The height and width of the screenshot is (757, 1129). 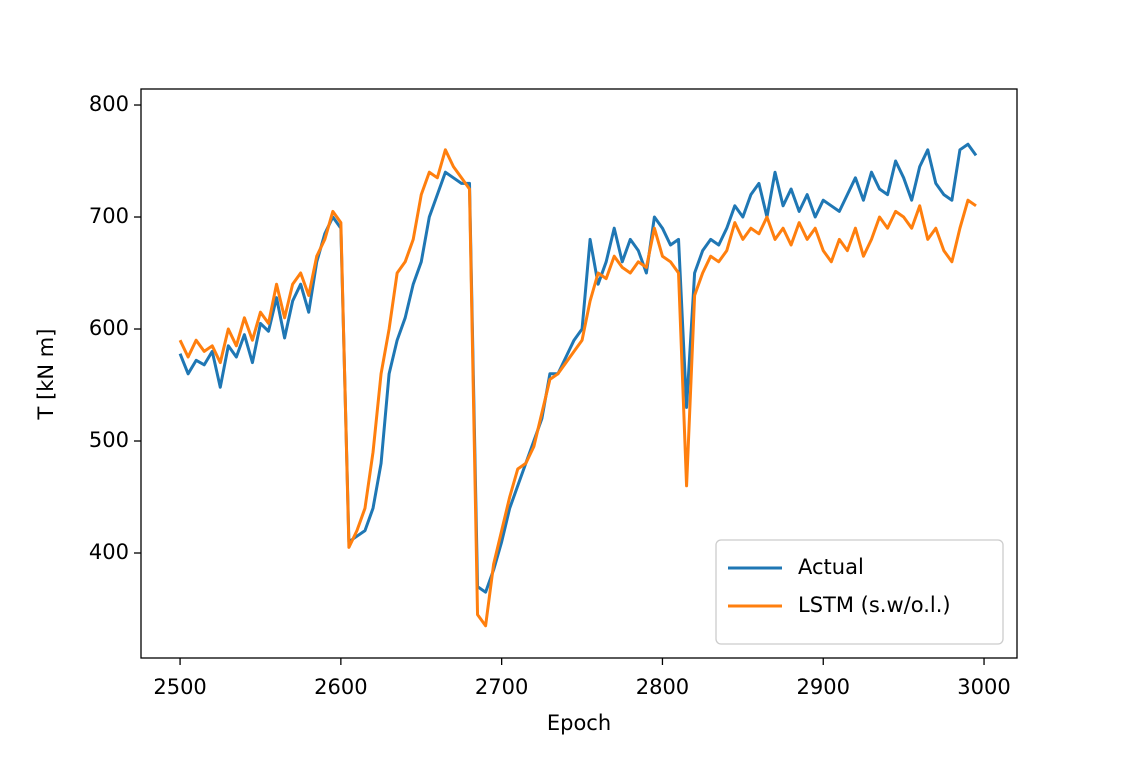 I want to click on y-tick-label: 800, so click(x=109, y=104).